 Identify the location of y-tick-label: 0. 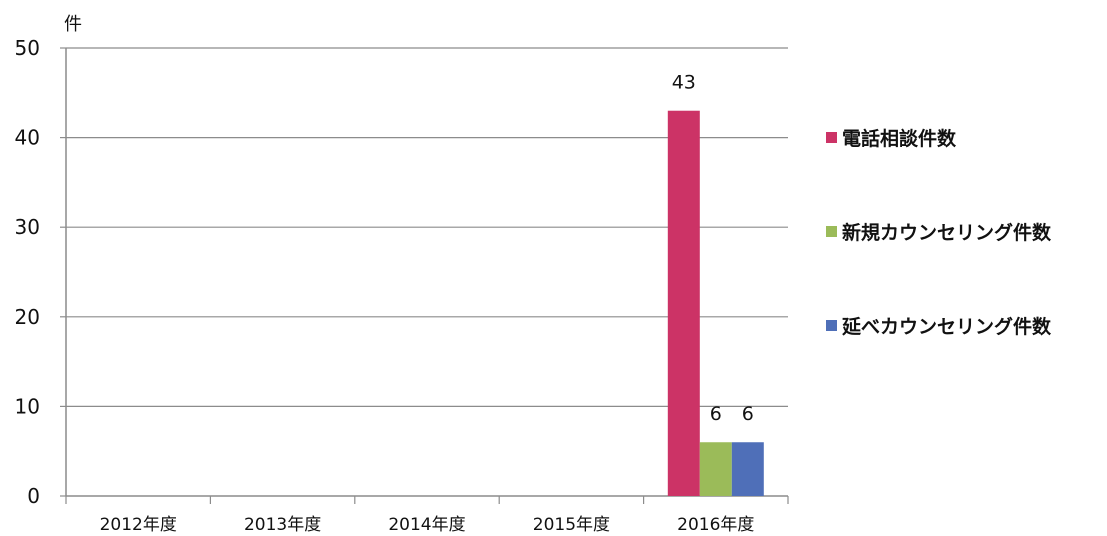
(33, 496).